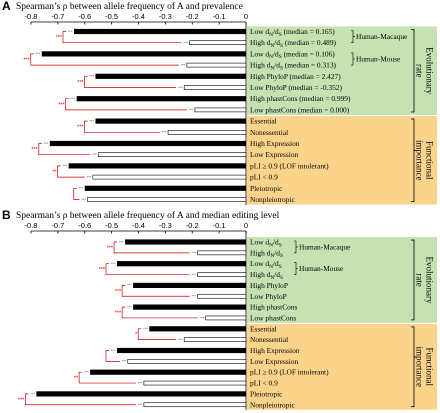 This screenshot has width=440, height=413. What do you see at coordinates (84, 225) in the screenshot?
I see `x-tick-label: -0.6` at bounding box center [84, 225].